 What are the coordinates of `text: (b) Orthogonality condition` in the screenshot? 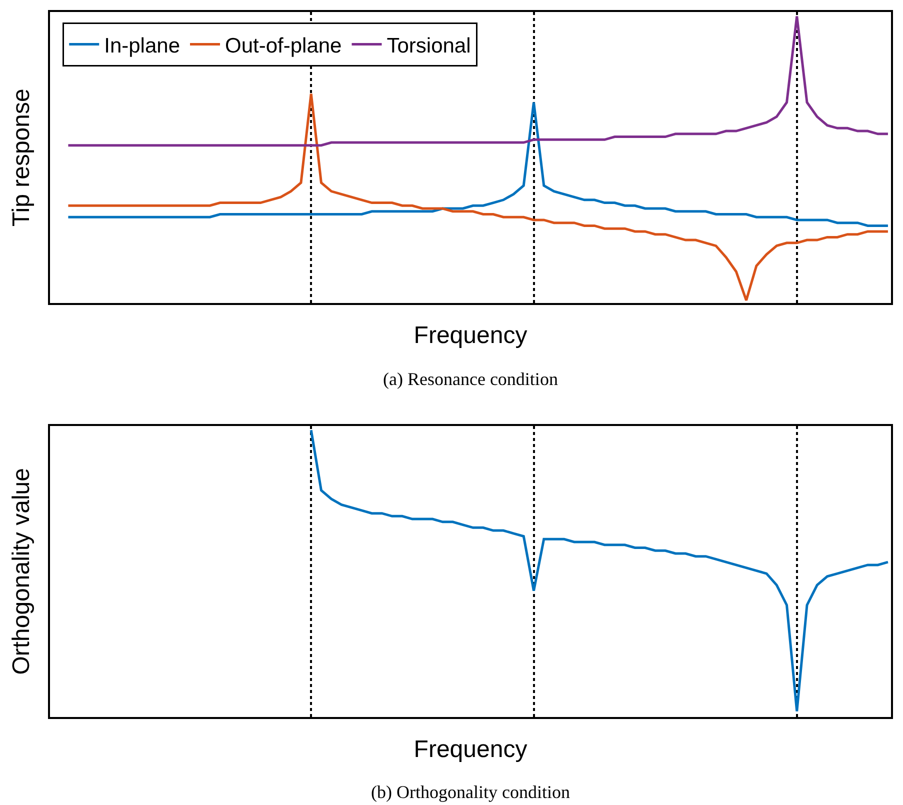 It's located at (470, 792).